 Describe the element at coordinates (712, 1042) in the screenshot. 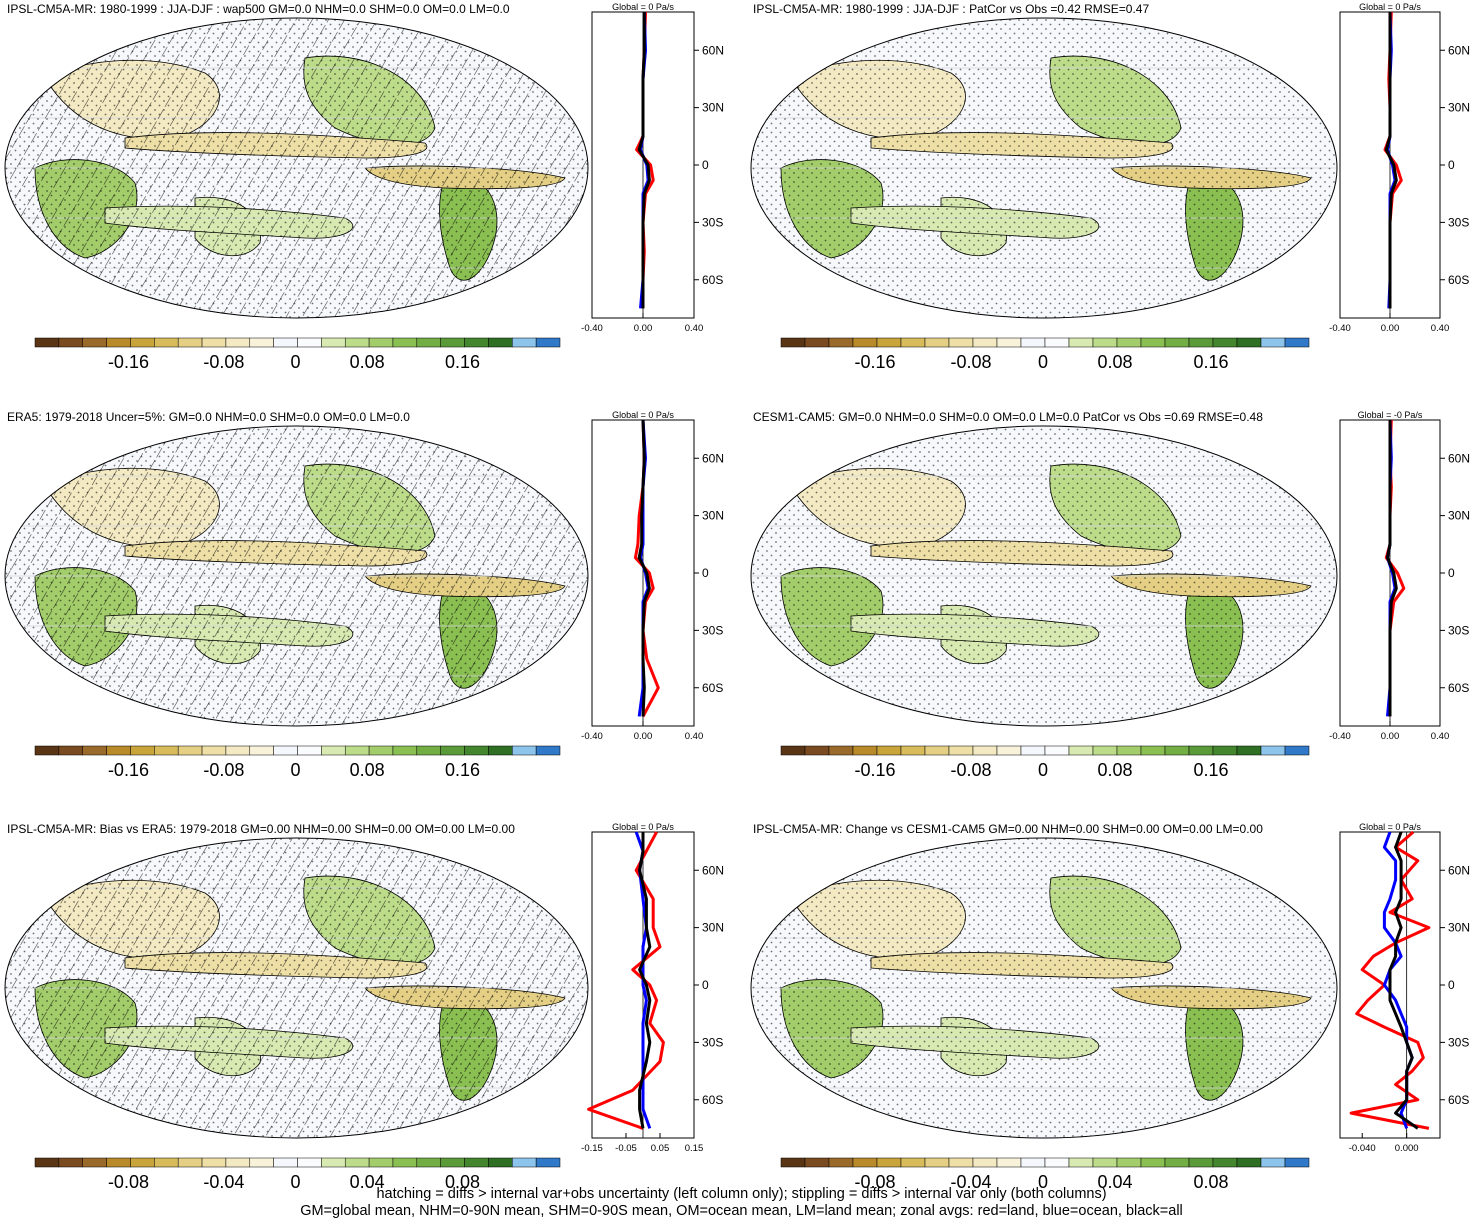

I see `lat-label: 30S` at that location.